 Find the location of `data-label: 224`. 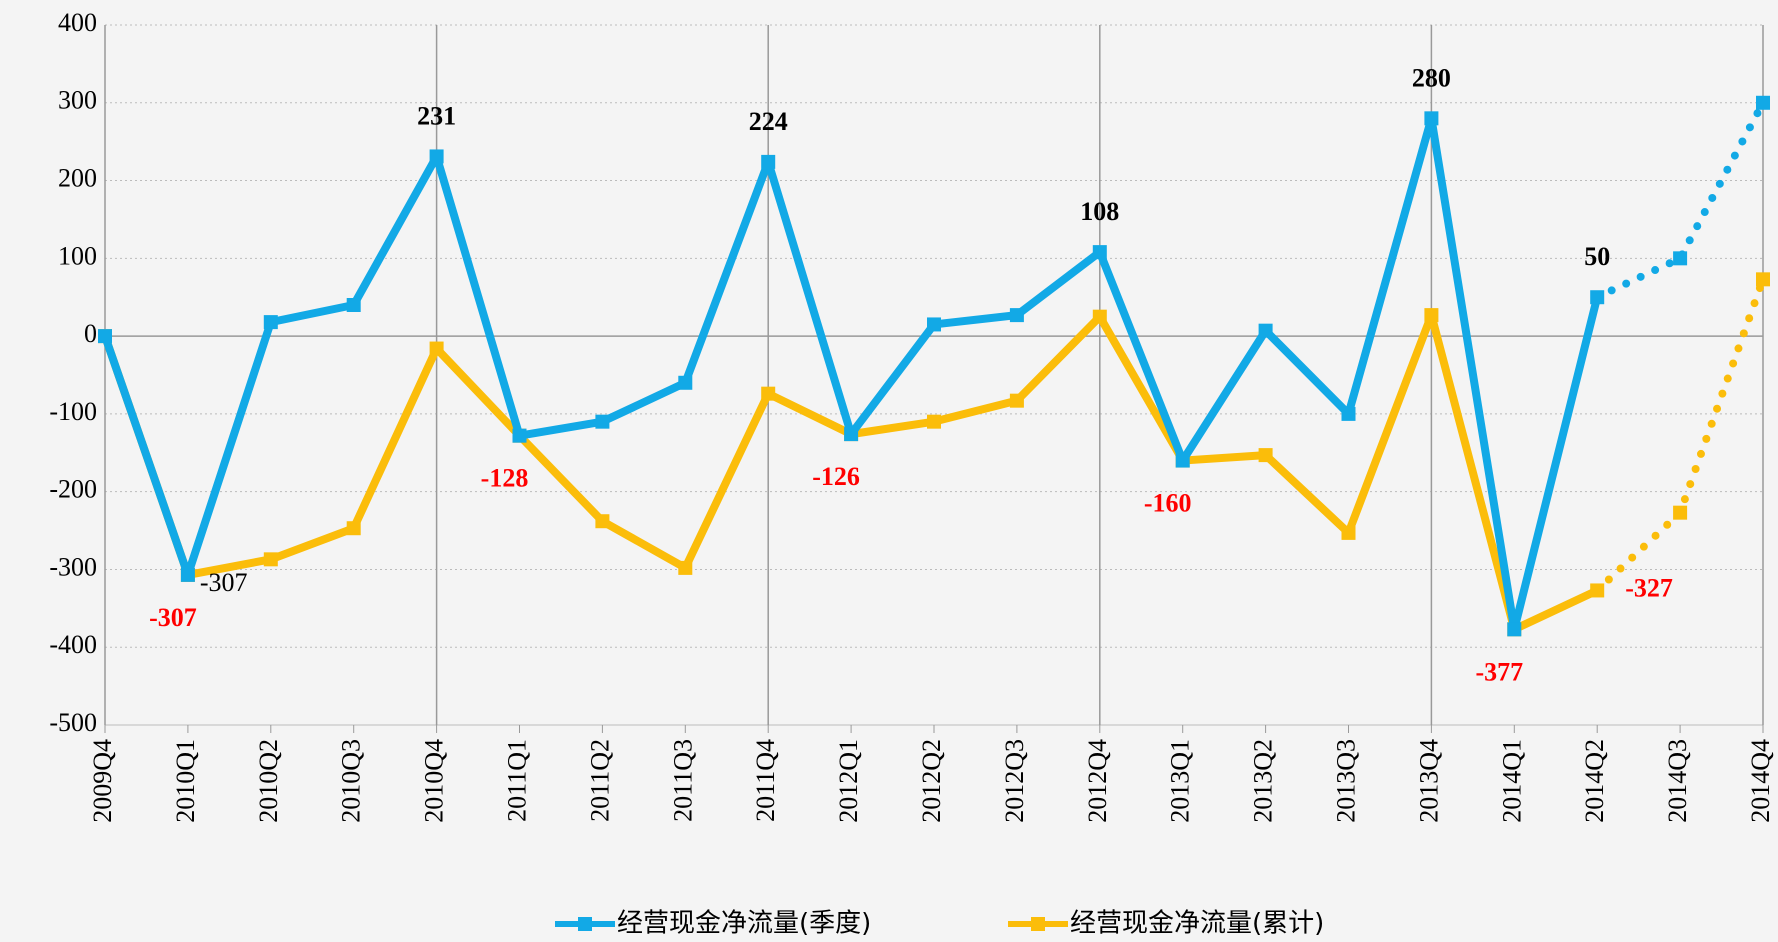

data-label: 224 is located at coordinates (768, 121).